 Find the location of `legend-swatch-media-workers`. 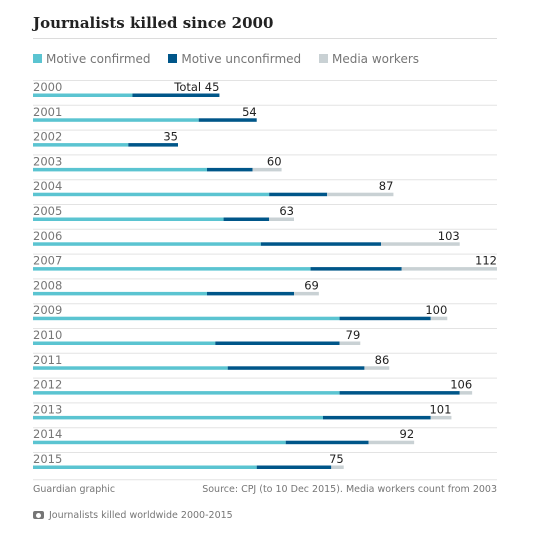

legend-swatch-media-workers is located at coordinates (323, 58).